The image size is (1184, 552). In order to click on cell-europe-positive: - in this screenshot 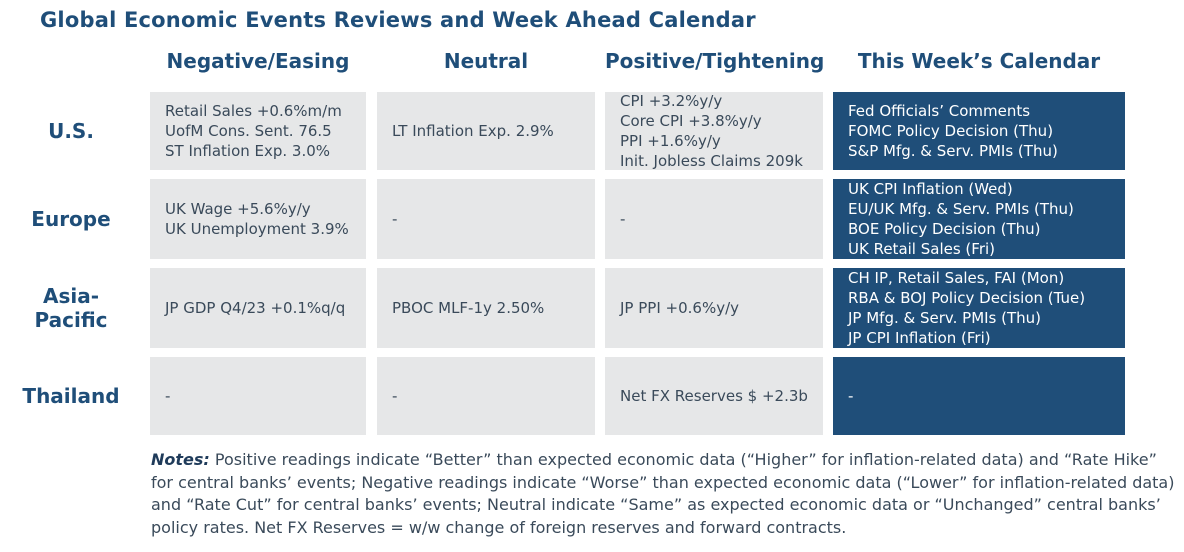, I will do `click(714, 219)`.